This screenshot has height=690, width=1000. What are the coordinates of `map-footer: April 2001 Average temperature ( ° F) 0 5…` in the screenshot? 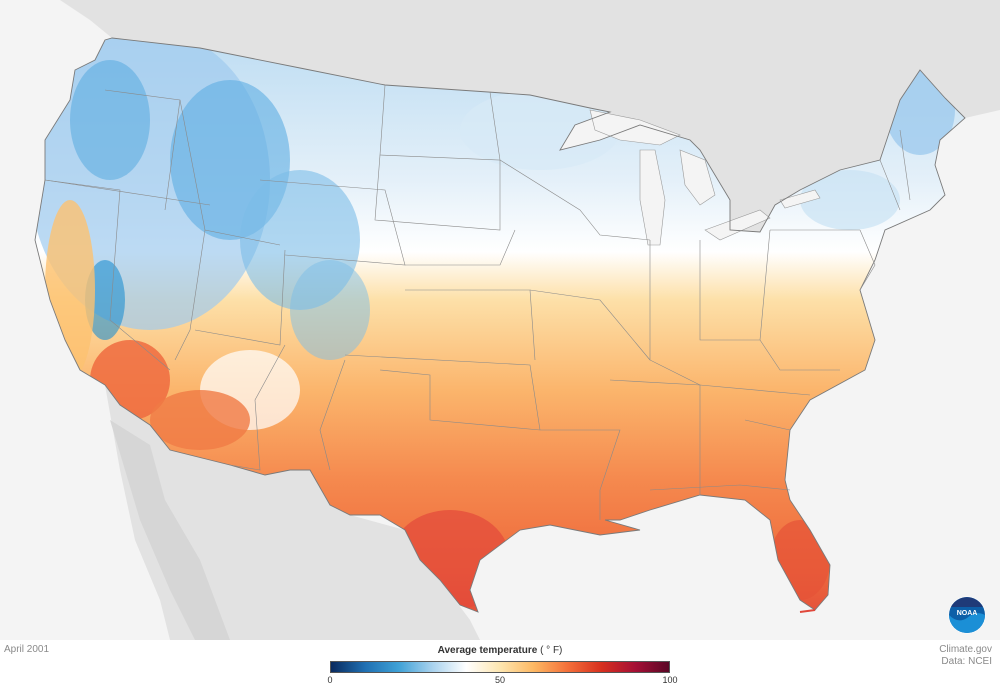 It's located at (500, 665).